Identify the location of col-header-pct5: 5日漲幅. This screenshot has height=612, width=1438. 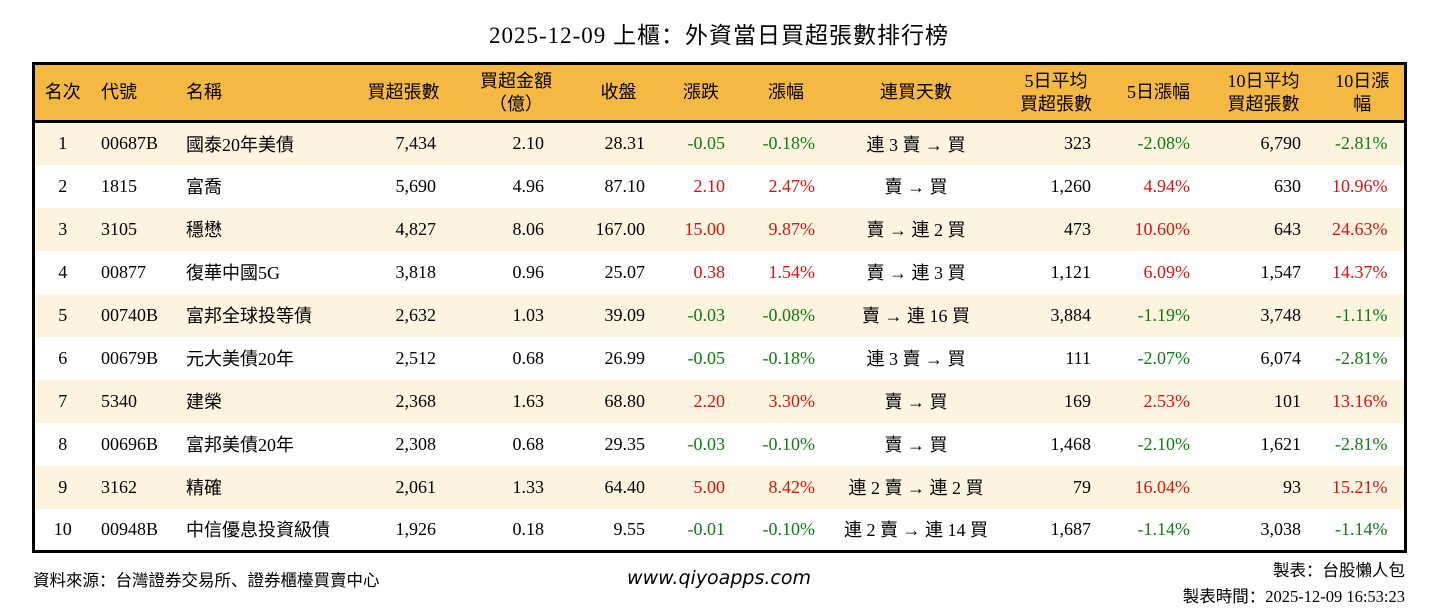
(1158, 93).